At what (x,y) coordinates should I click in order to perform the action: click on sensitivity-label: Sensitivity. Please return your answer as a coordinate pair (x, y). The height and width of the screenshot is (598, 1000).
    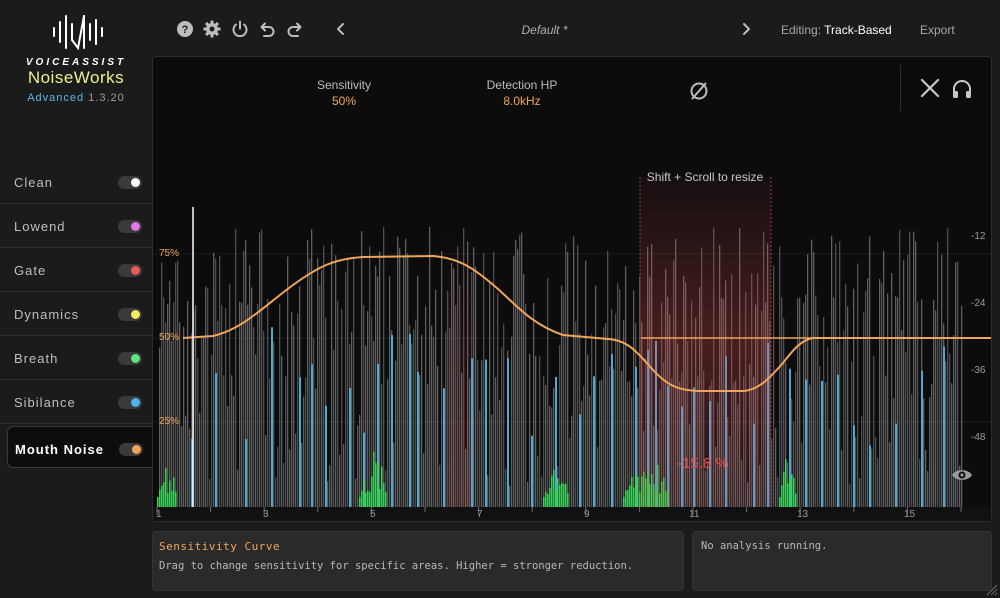
    Looking at the image, I should click on (344, 85).